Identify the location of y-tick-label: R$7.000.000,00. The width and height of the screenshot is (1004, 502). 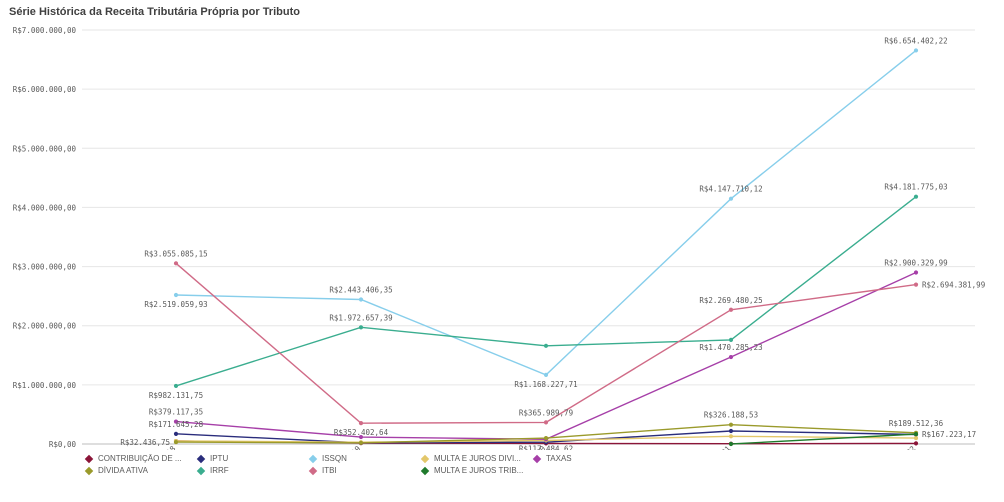
(45, 30).